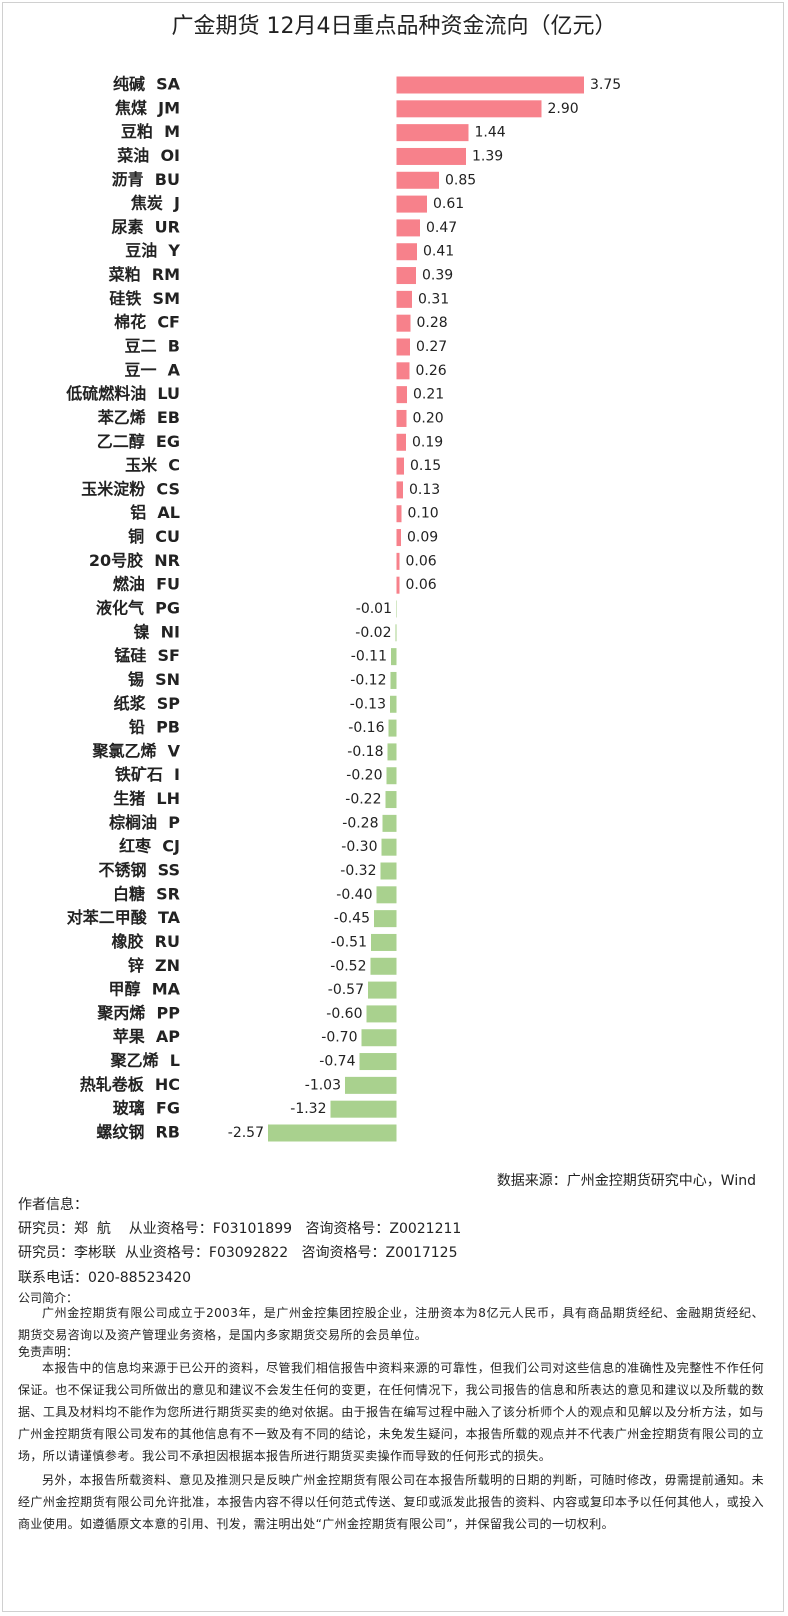 Image resolution: width=788 pixels, height=1616 pixels. What do you see at coordinates (130, 1084) in the screenshot?
I see `category-label: 热轧卷板 HC` at bounding box center [130, 1084].